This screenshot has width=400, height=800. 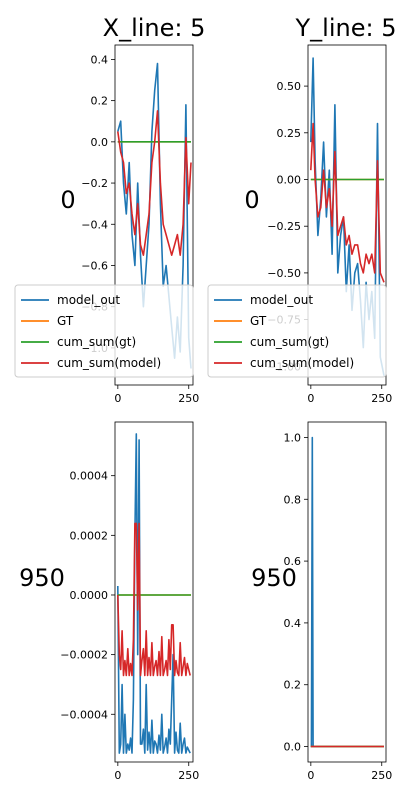 What do you see at coordinates (284, 226) in the screenshot?
I see `y-tick-label: −0.25` at bounding box center [284, 226].